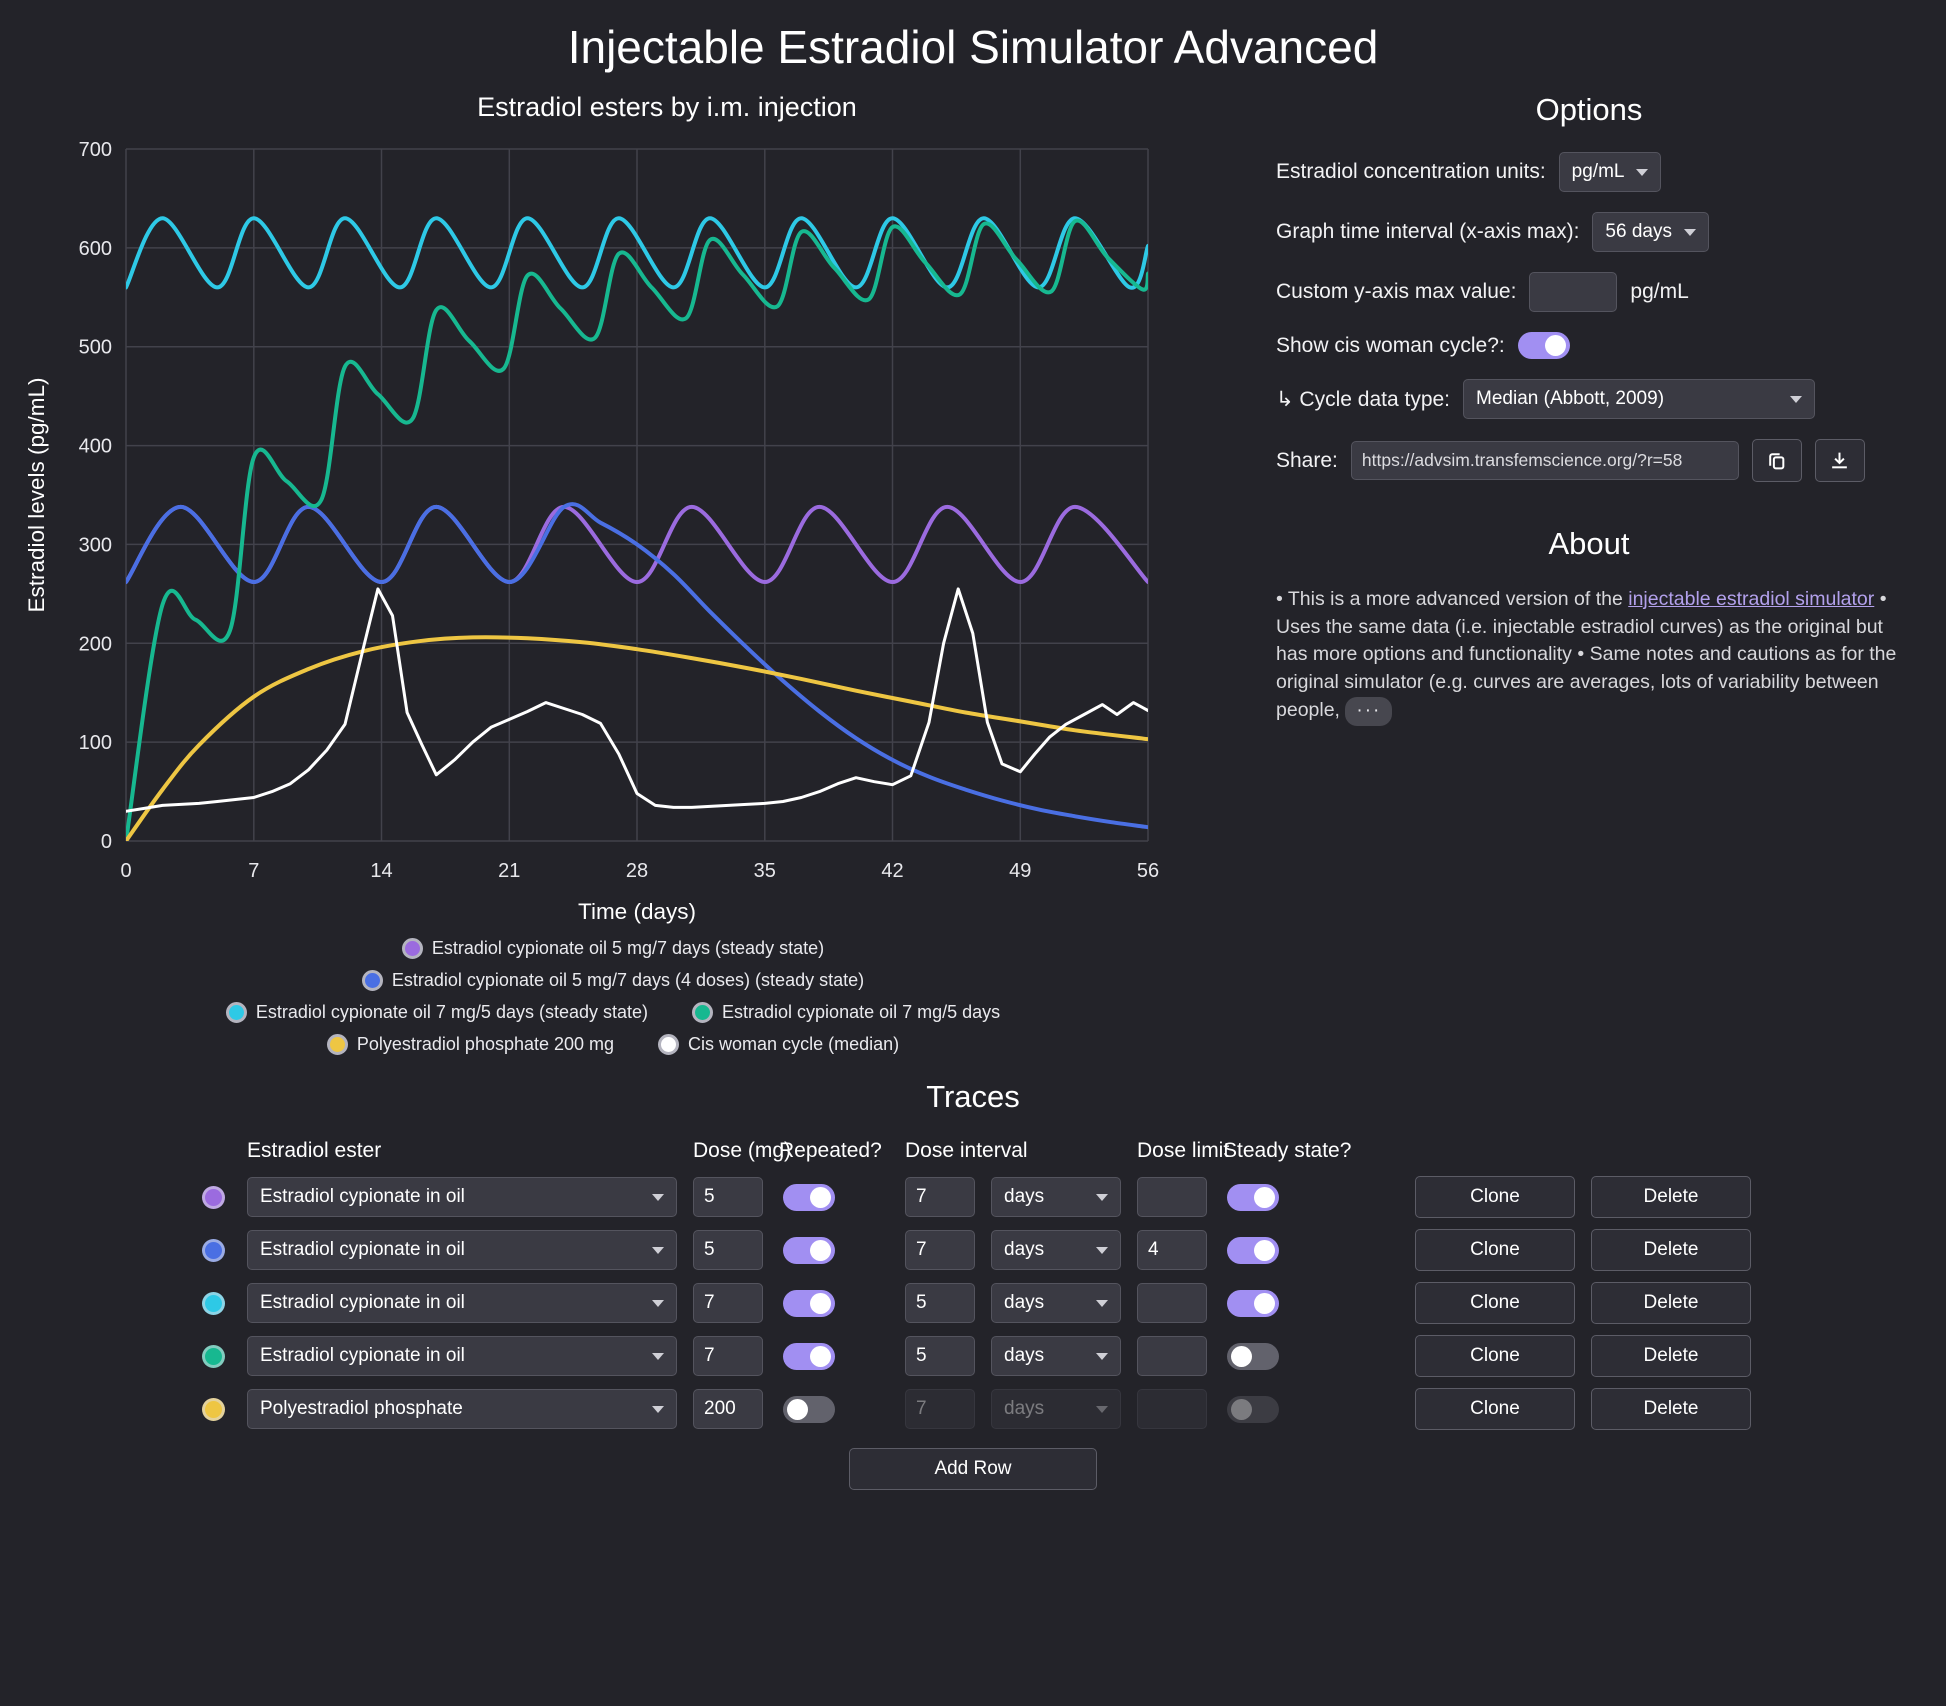 The image size is (1946, 1706). What do you see at coordinates (125, 871) in the screenshot?
I see `x-tick-label: 0` at bounding box center [125, 871].